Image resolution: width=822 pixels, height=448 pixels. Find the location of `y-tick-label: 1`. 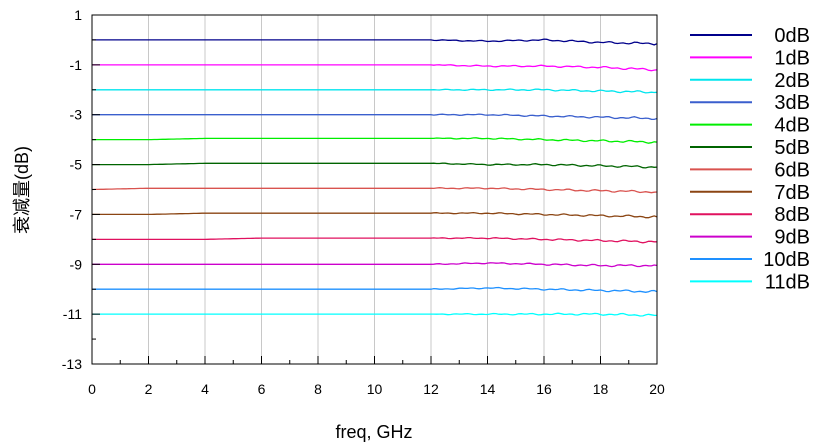

y-tick-label: 1 is located at coordinates (78, 15).